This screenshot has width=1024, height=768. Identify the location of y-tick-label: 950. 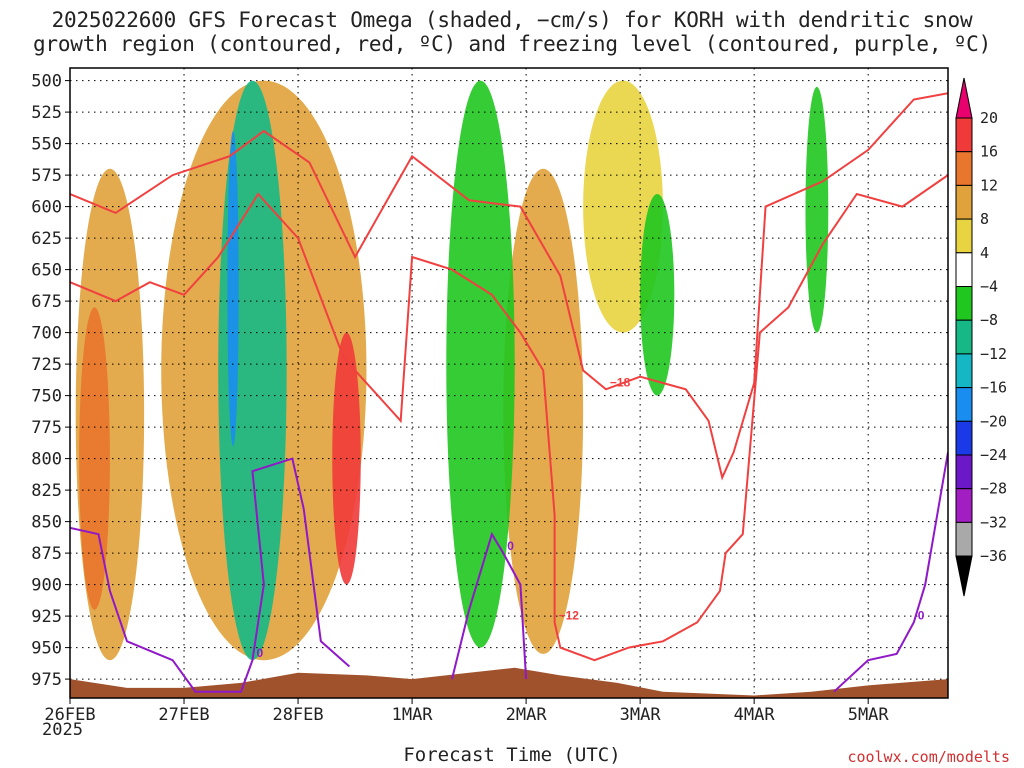
(46, 649).